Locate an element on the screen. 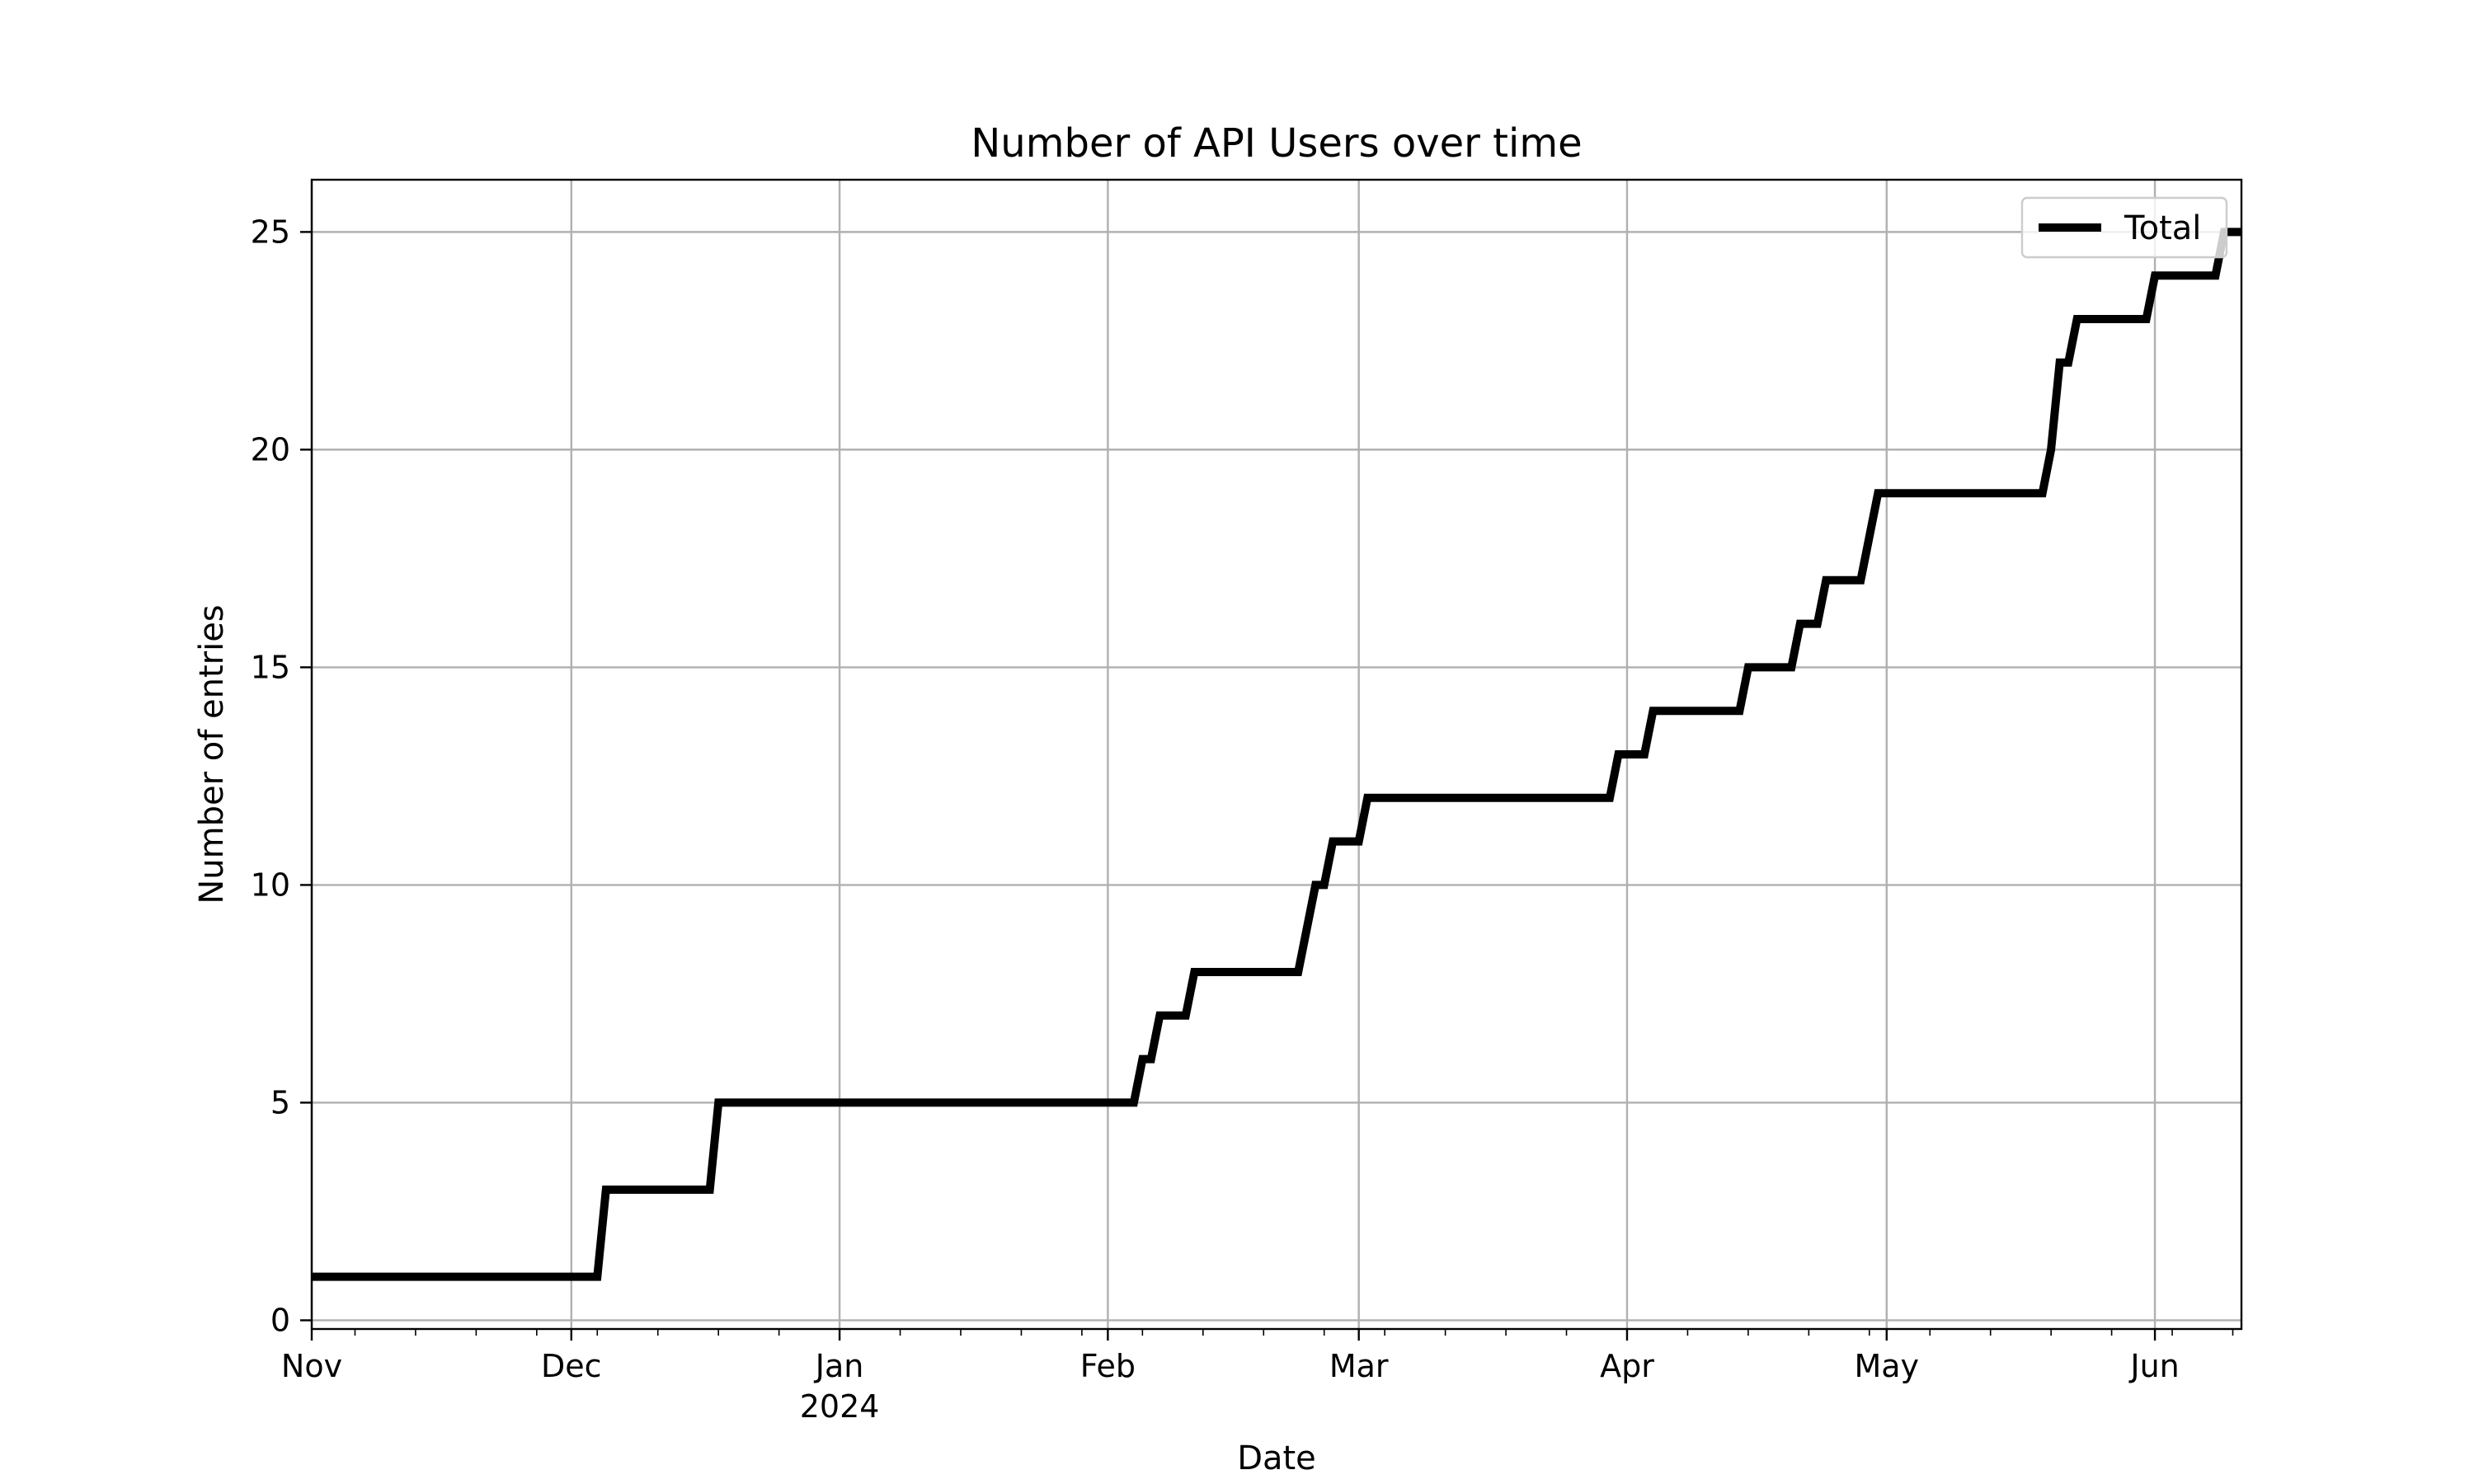 This screenshot has height=1484, width=2474. x-tick-label: May is located at coordinates (1886, 1366).